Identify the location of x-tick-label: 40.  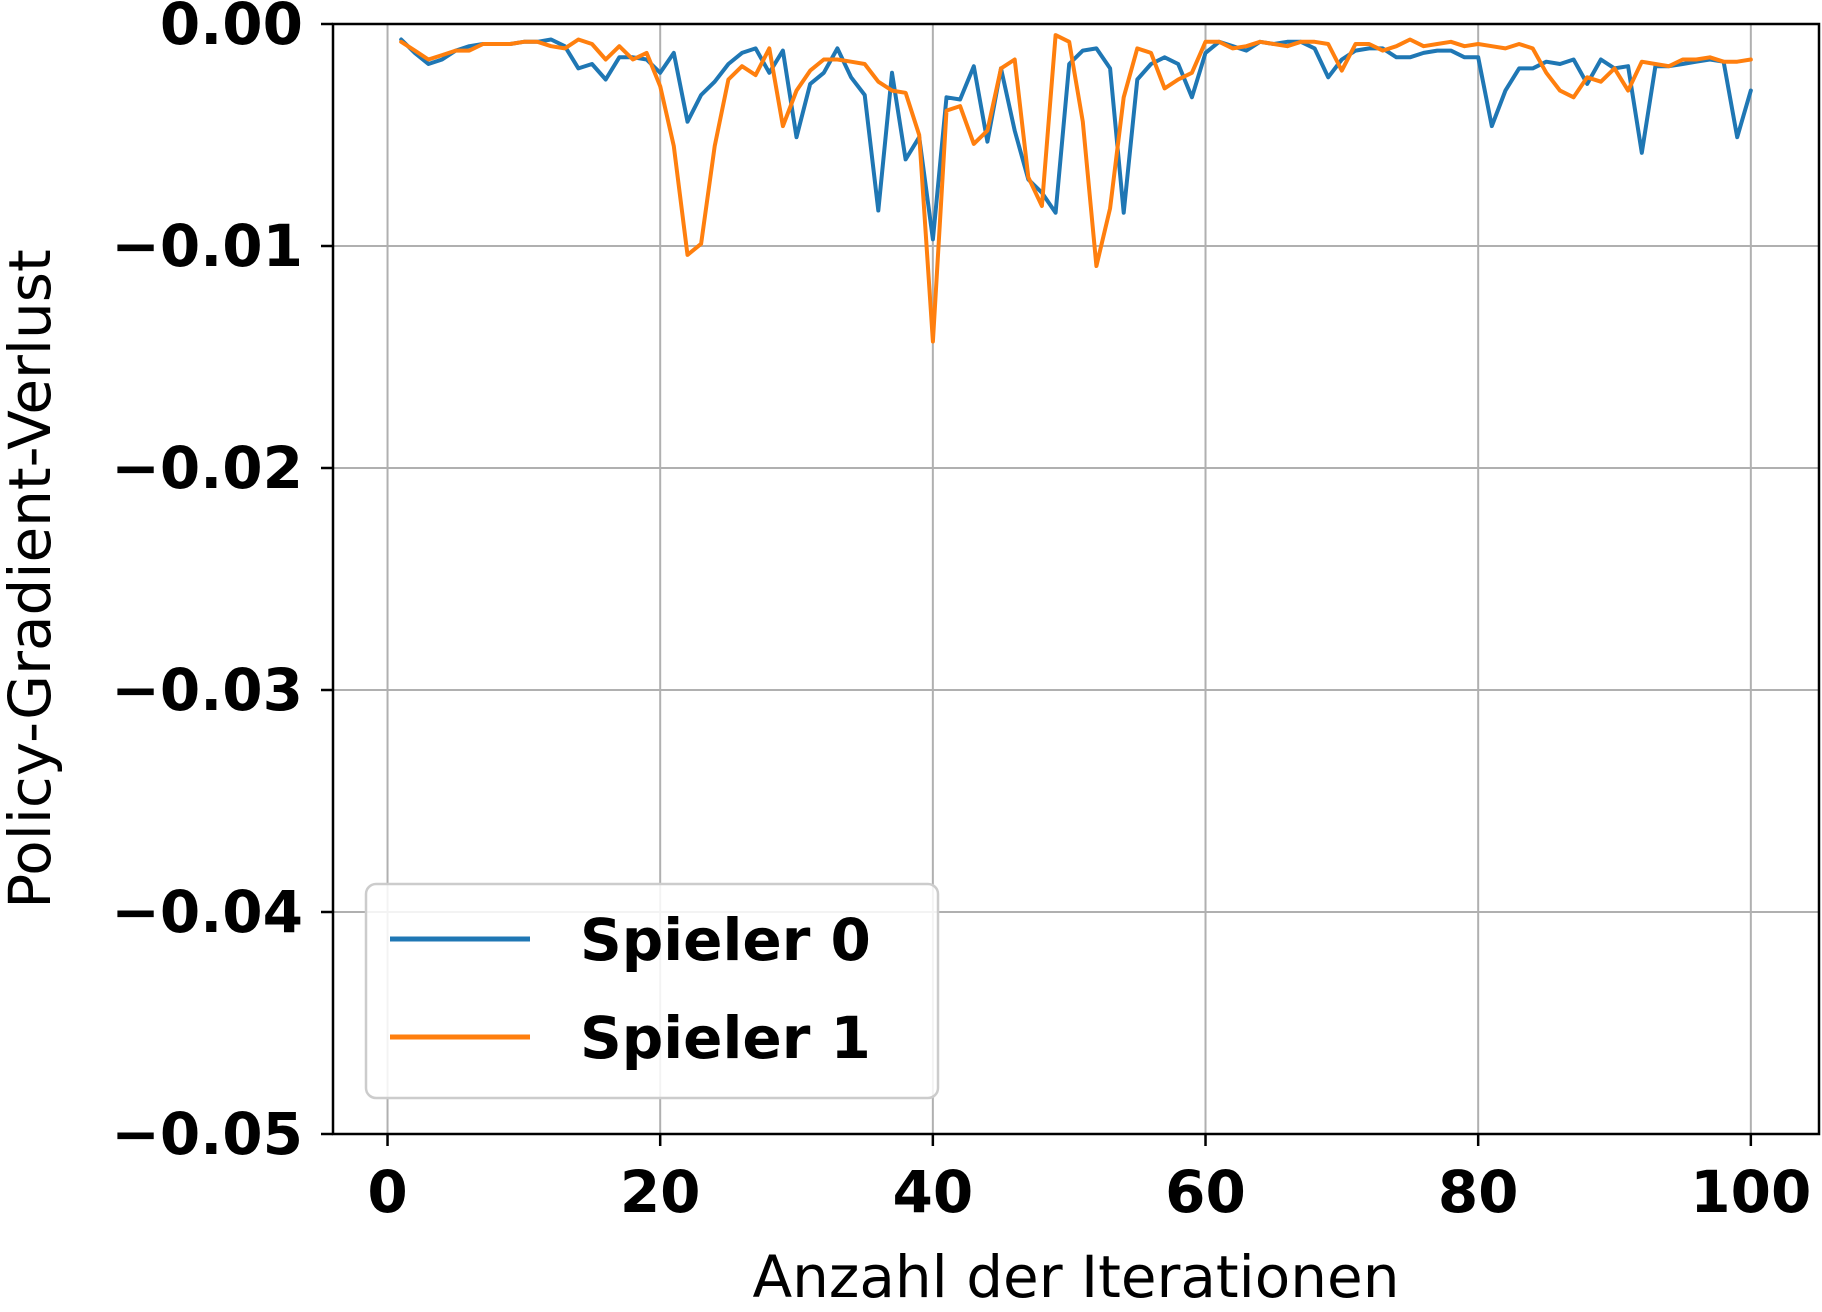
(932, 1192).